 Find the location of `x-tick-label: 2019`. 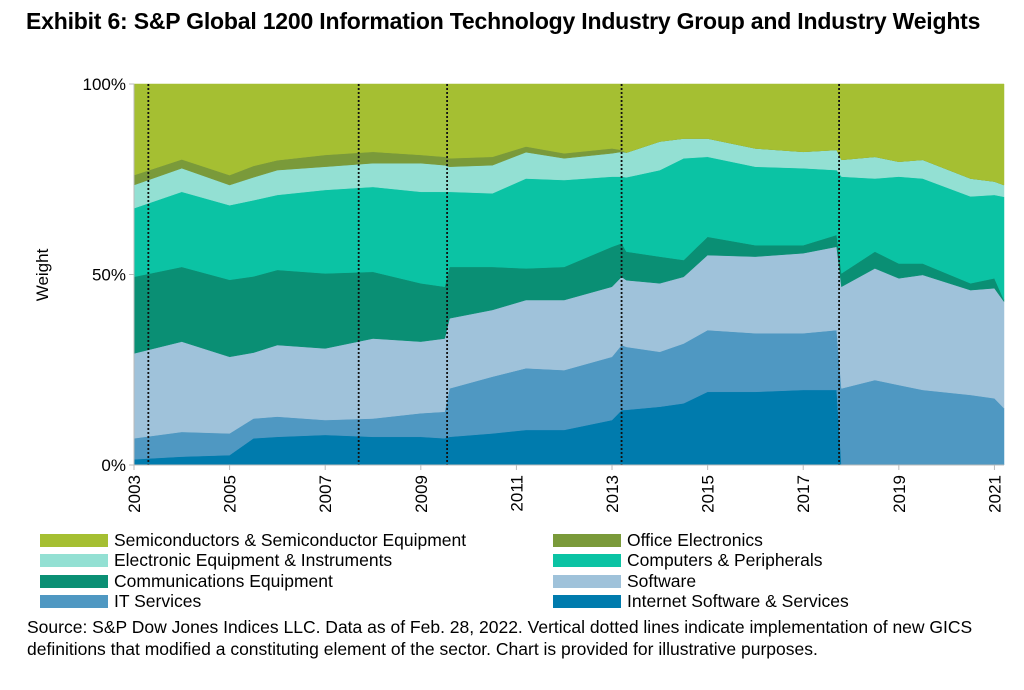

x-tick-label: 2019 is located at coordinates (899, 494).